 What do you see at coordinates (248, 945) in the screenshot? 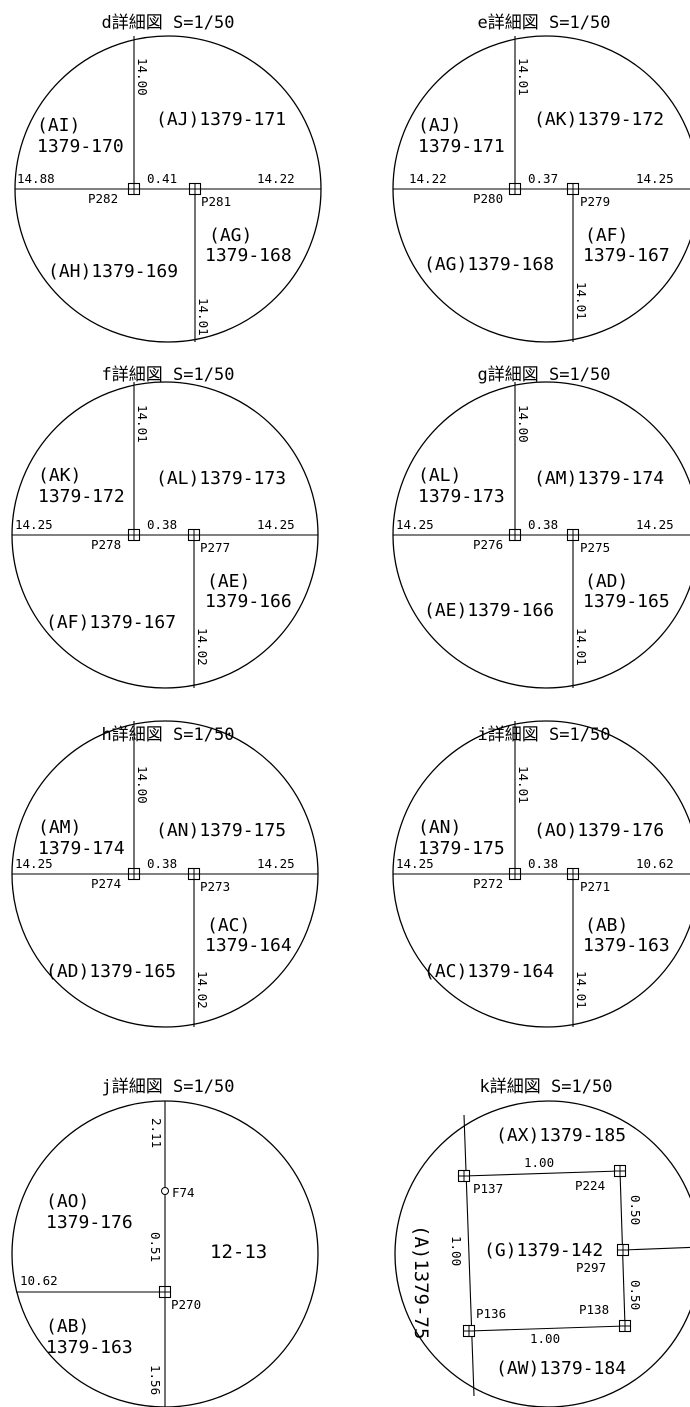
I see `parcel-label: 1379-164` at bounding box center [248, 945].